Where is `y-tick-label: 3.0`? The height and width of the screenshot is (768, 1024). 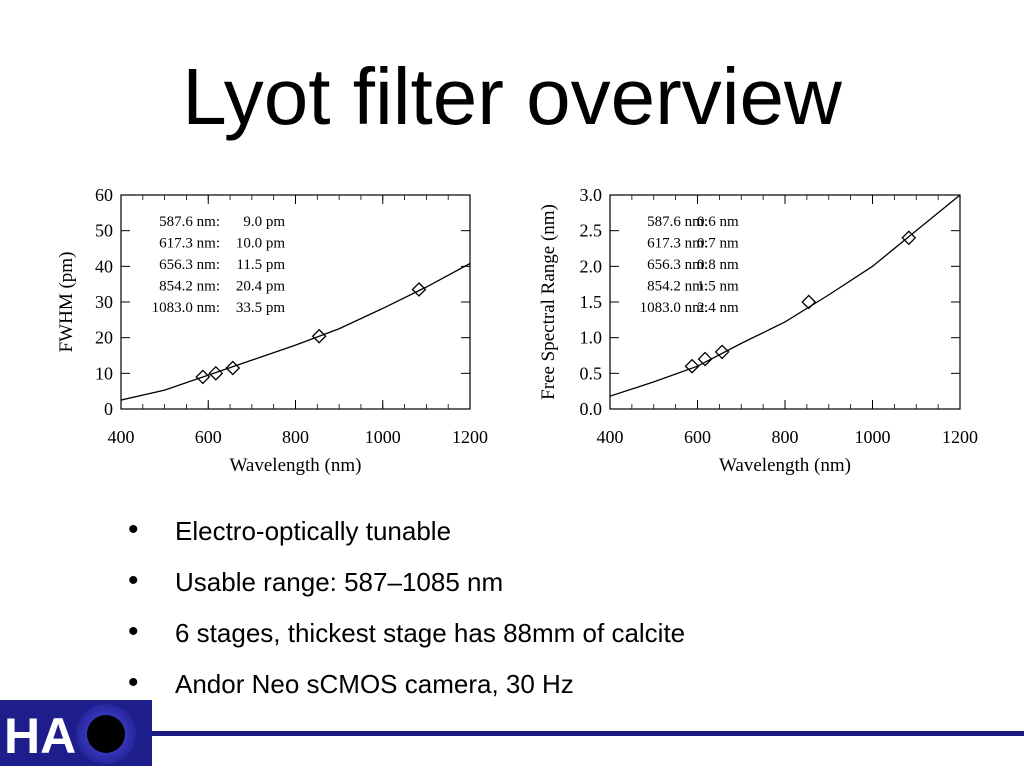
y-tick-label: 3.0 is located at coordinates (591, 195).